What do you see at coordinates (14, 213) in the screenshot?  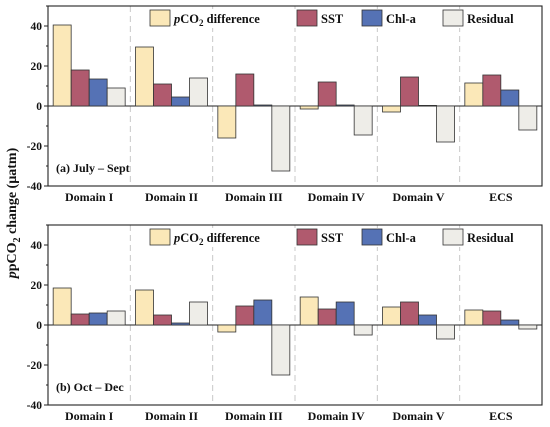 I see `y-axis-label: ppCO2 change (µatm)` at bounding box center [14, 213].